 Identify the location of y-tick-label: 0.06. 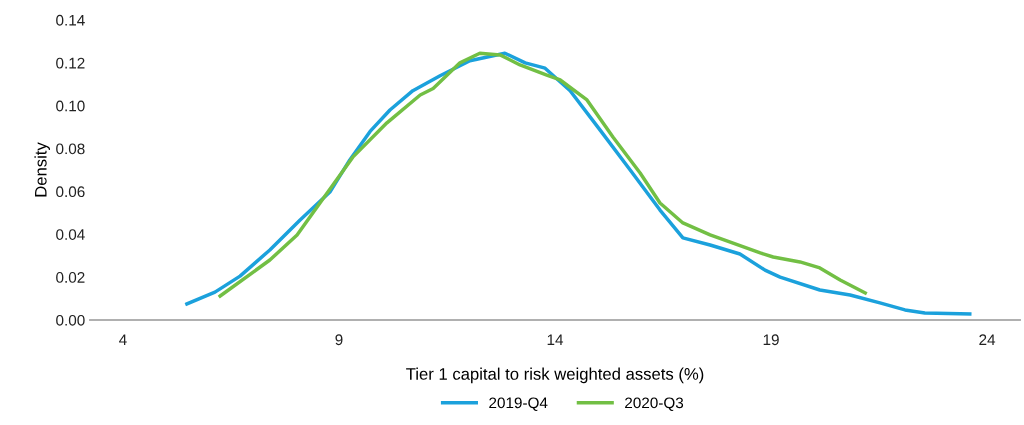
(70, 192).